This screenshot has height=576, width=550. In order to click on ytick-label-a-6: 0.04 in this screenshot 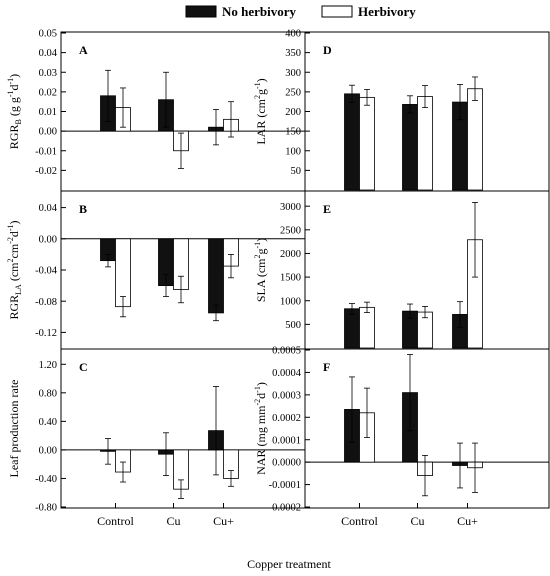, I will do `click(48, 53)`.